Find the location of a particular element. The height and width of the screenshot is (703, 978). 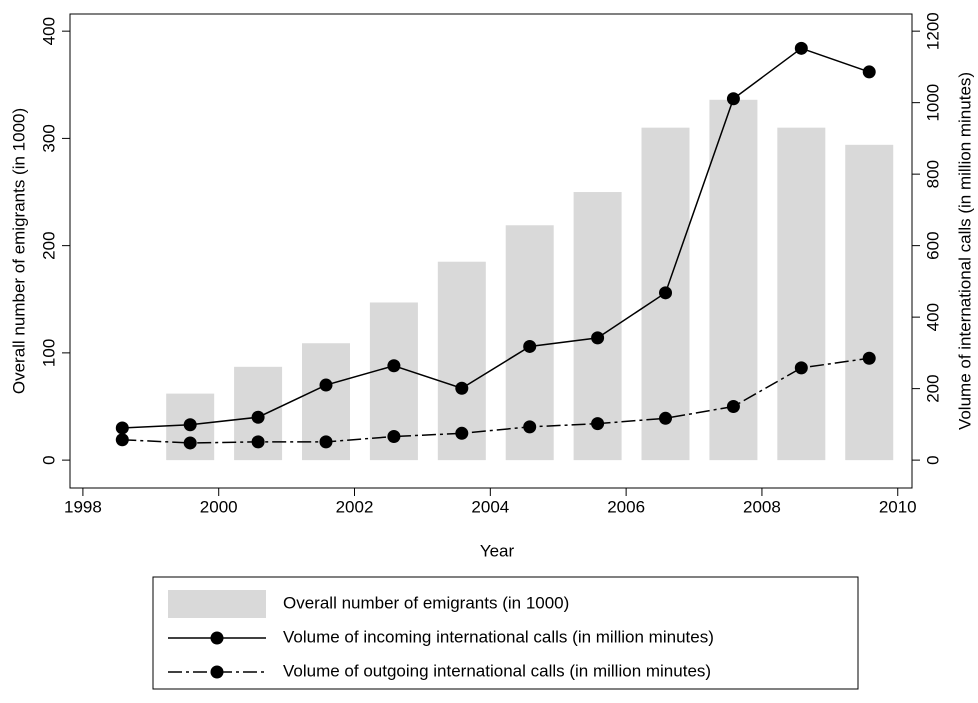

x-tick-label: 2000 is located at coordinates (219, 506).